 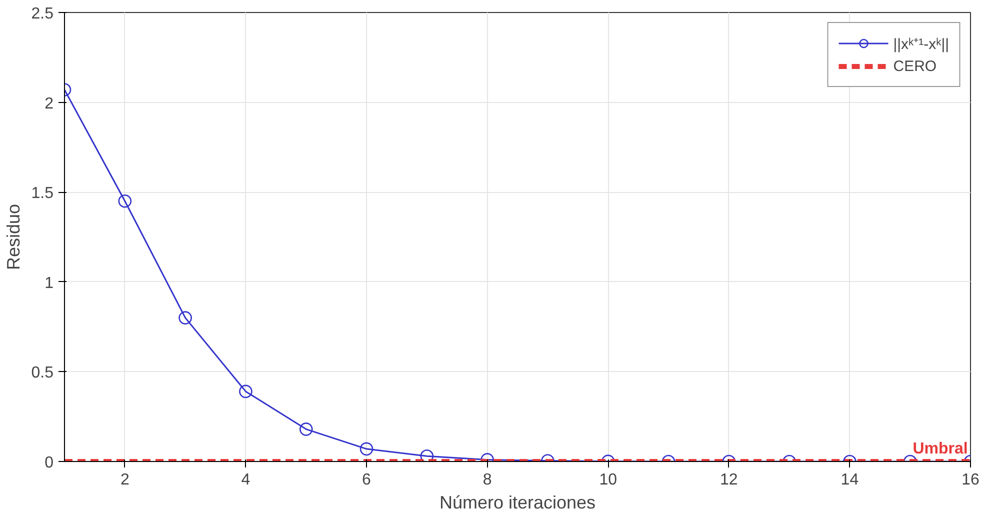 What do you see at coordinates (245, 480) in the screenshot?
I see `x-tick-label: 4` at bounding box center [245, 480].